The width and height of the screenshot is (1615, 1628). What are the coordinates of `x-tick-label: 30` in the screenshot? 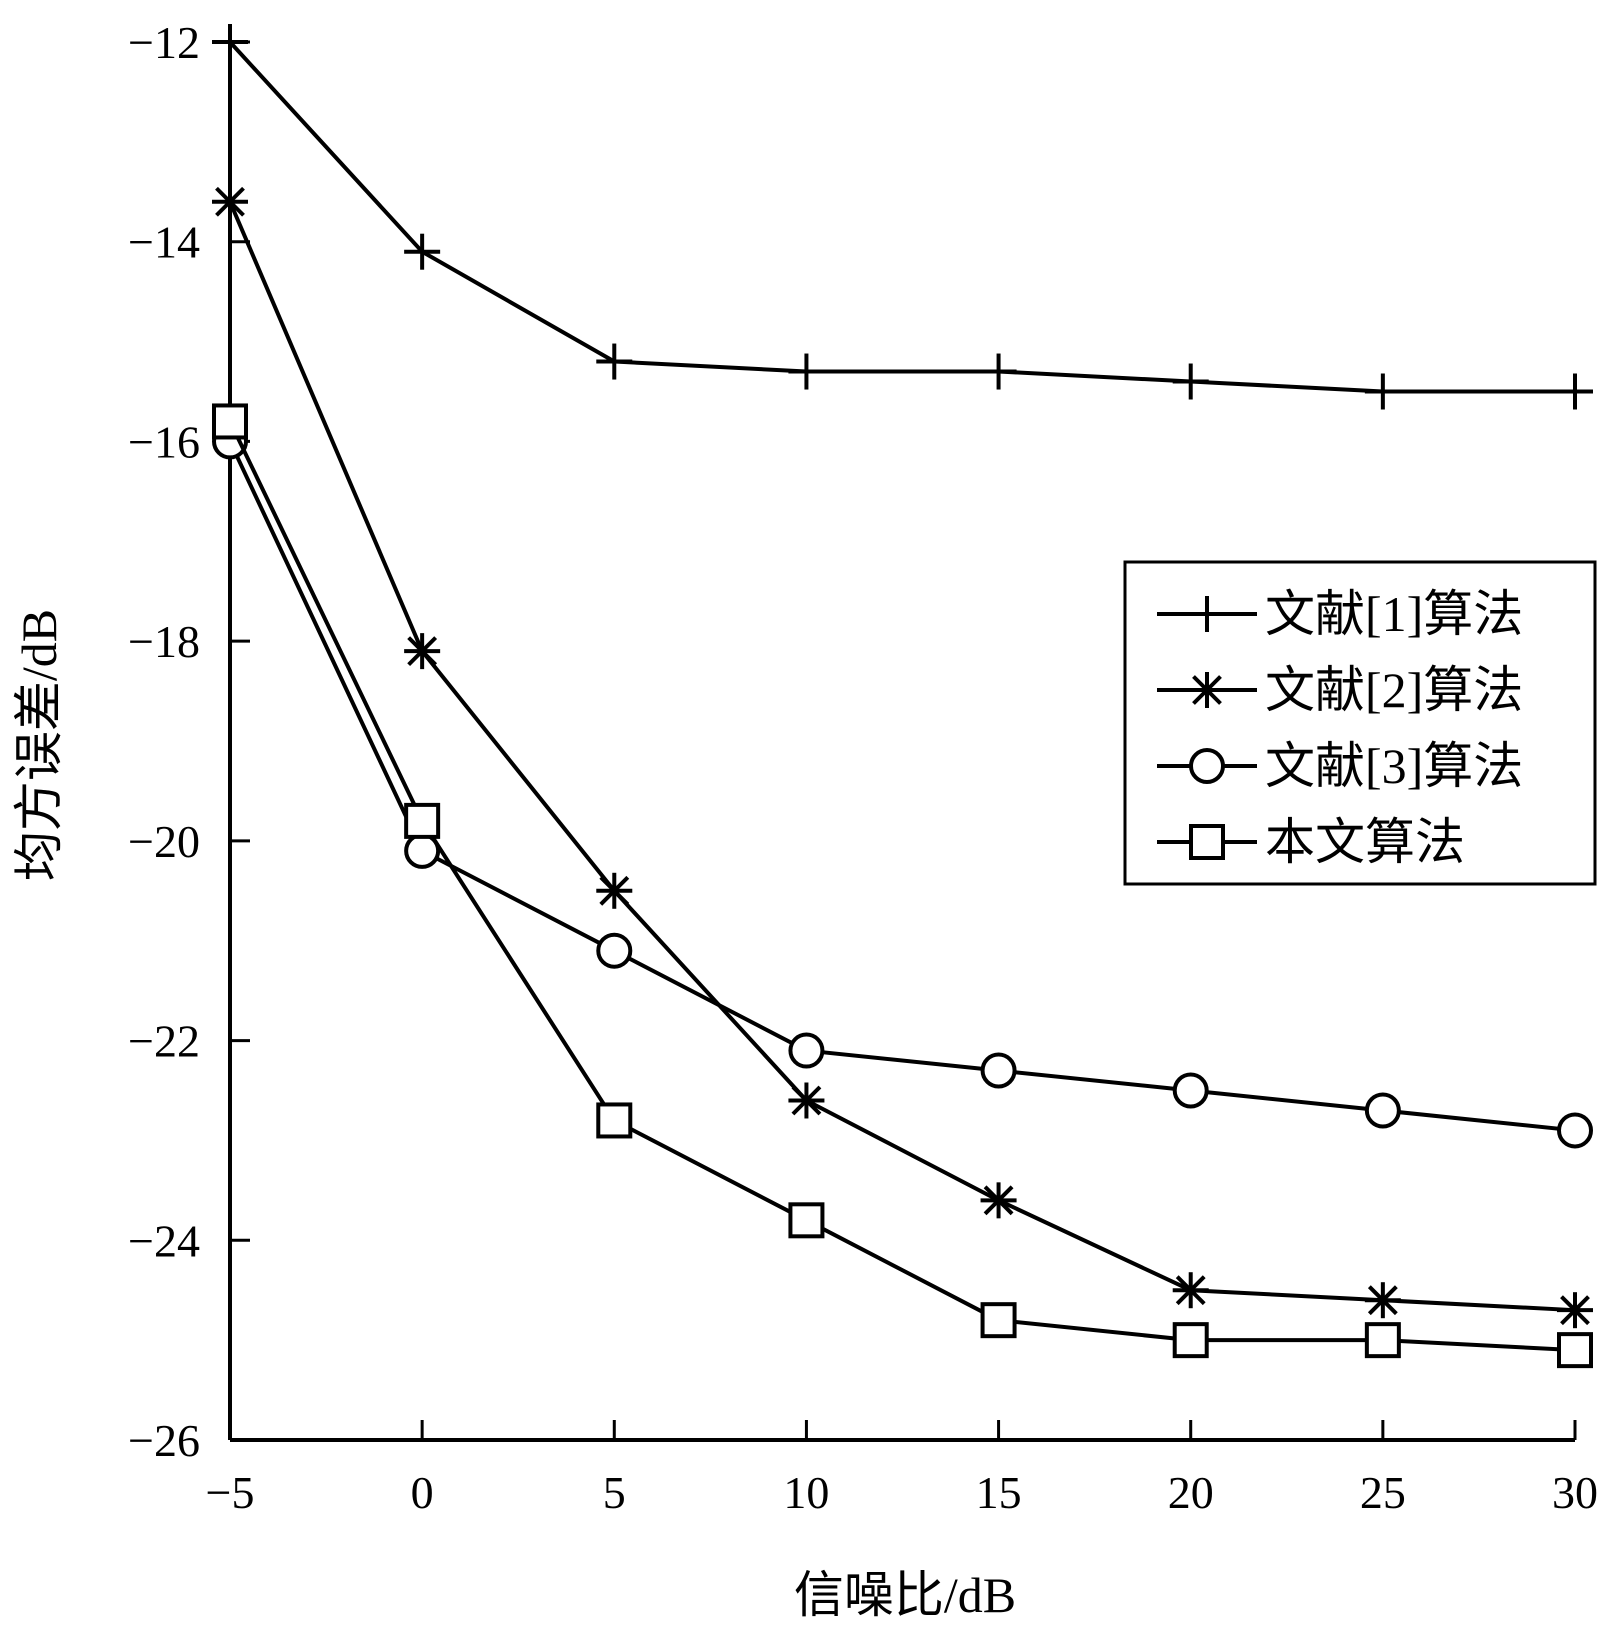 It's located at (1575, 1492).